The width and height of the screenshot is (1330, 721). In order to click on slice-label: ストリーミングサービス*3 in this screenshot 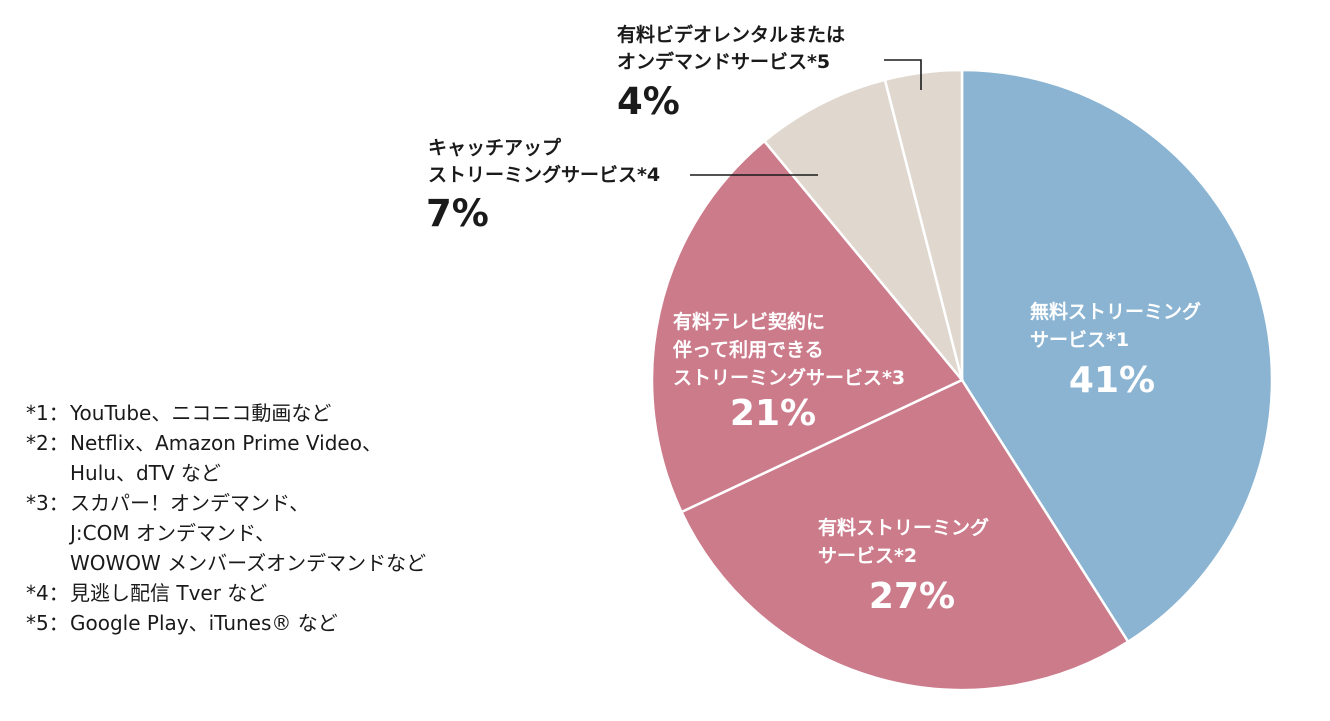, I will do `click(789, 377)`.